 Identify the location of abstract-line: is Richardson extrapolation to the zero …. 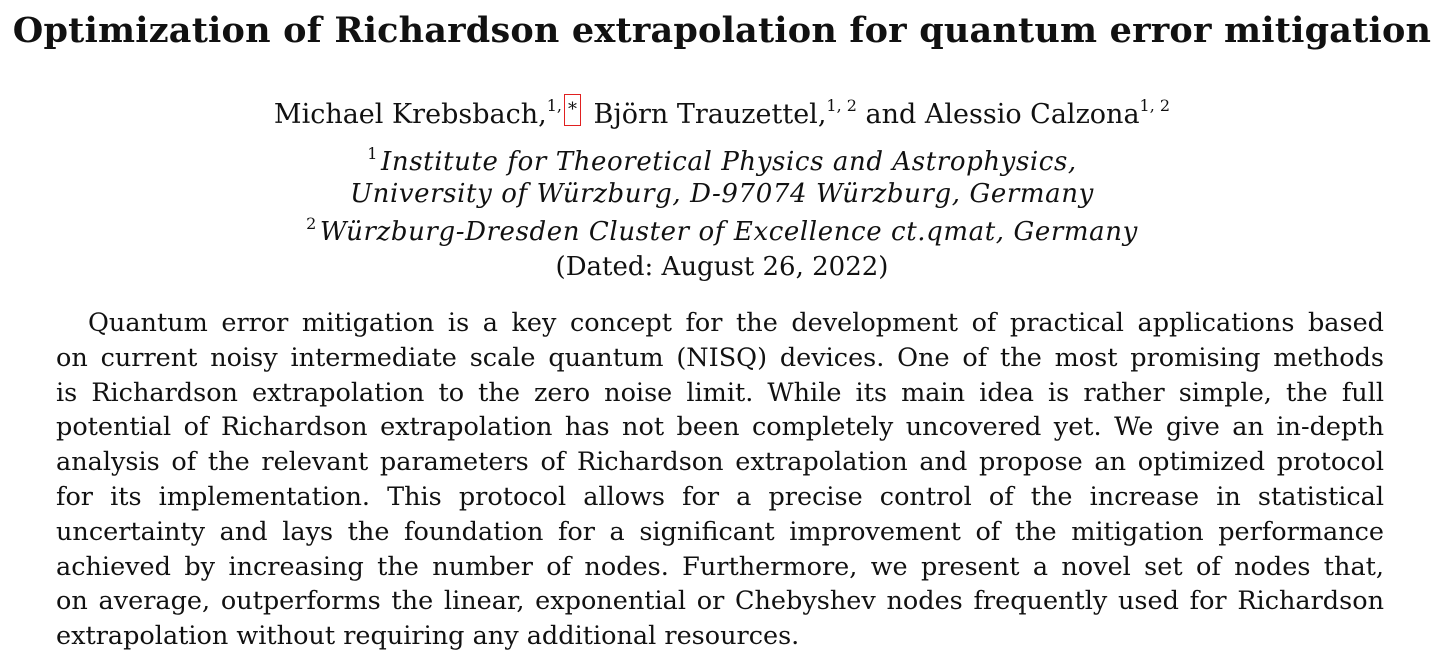
(720, 392).